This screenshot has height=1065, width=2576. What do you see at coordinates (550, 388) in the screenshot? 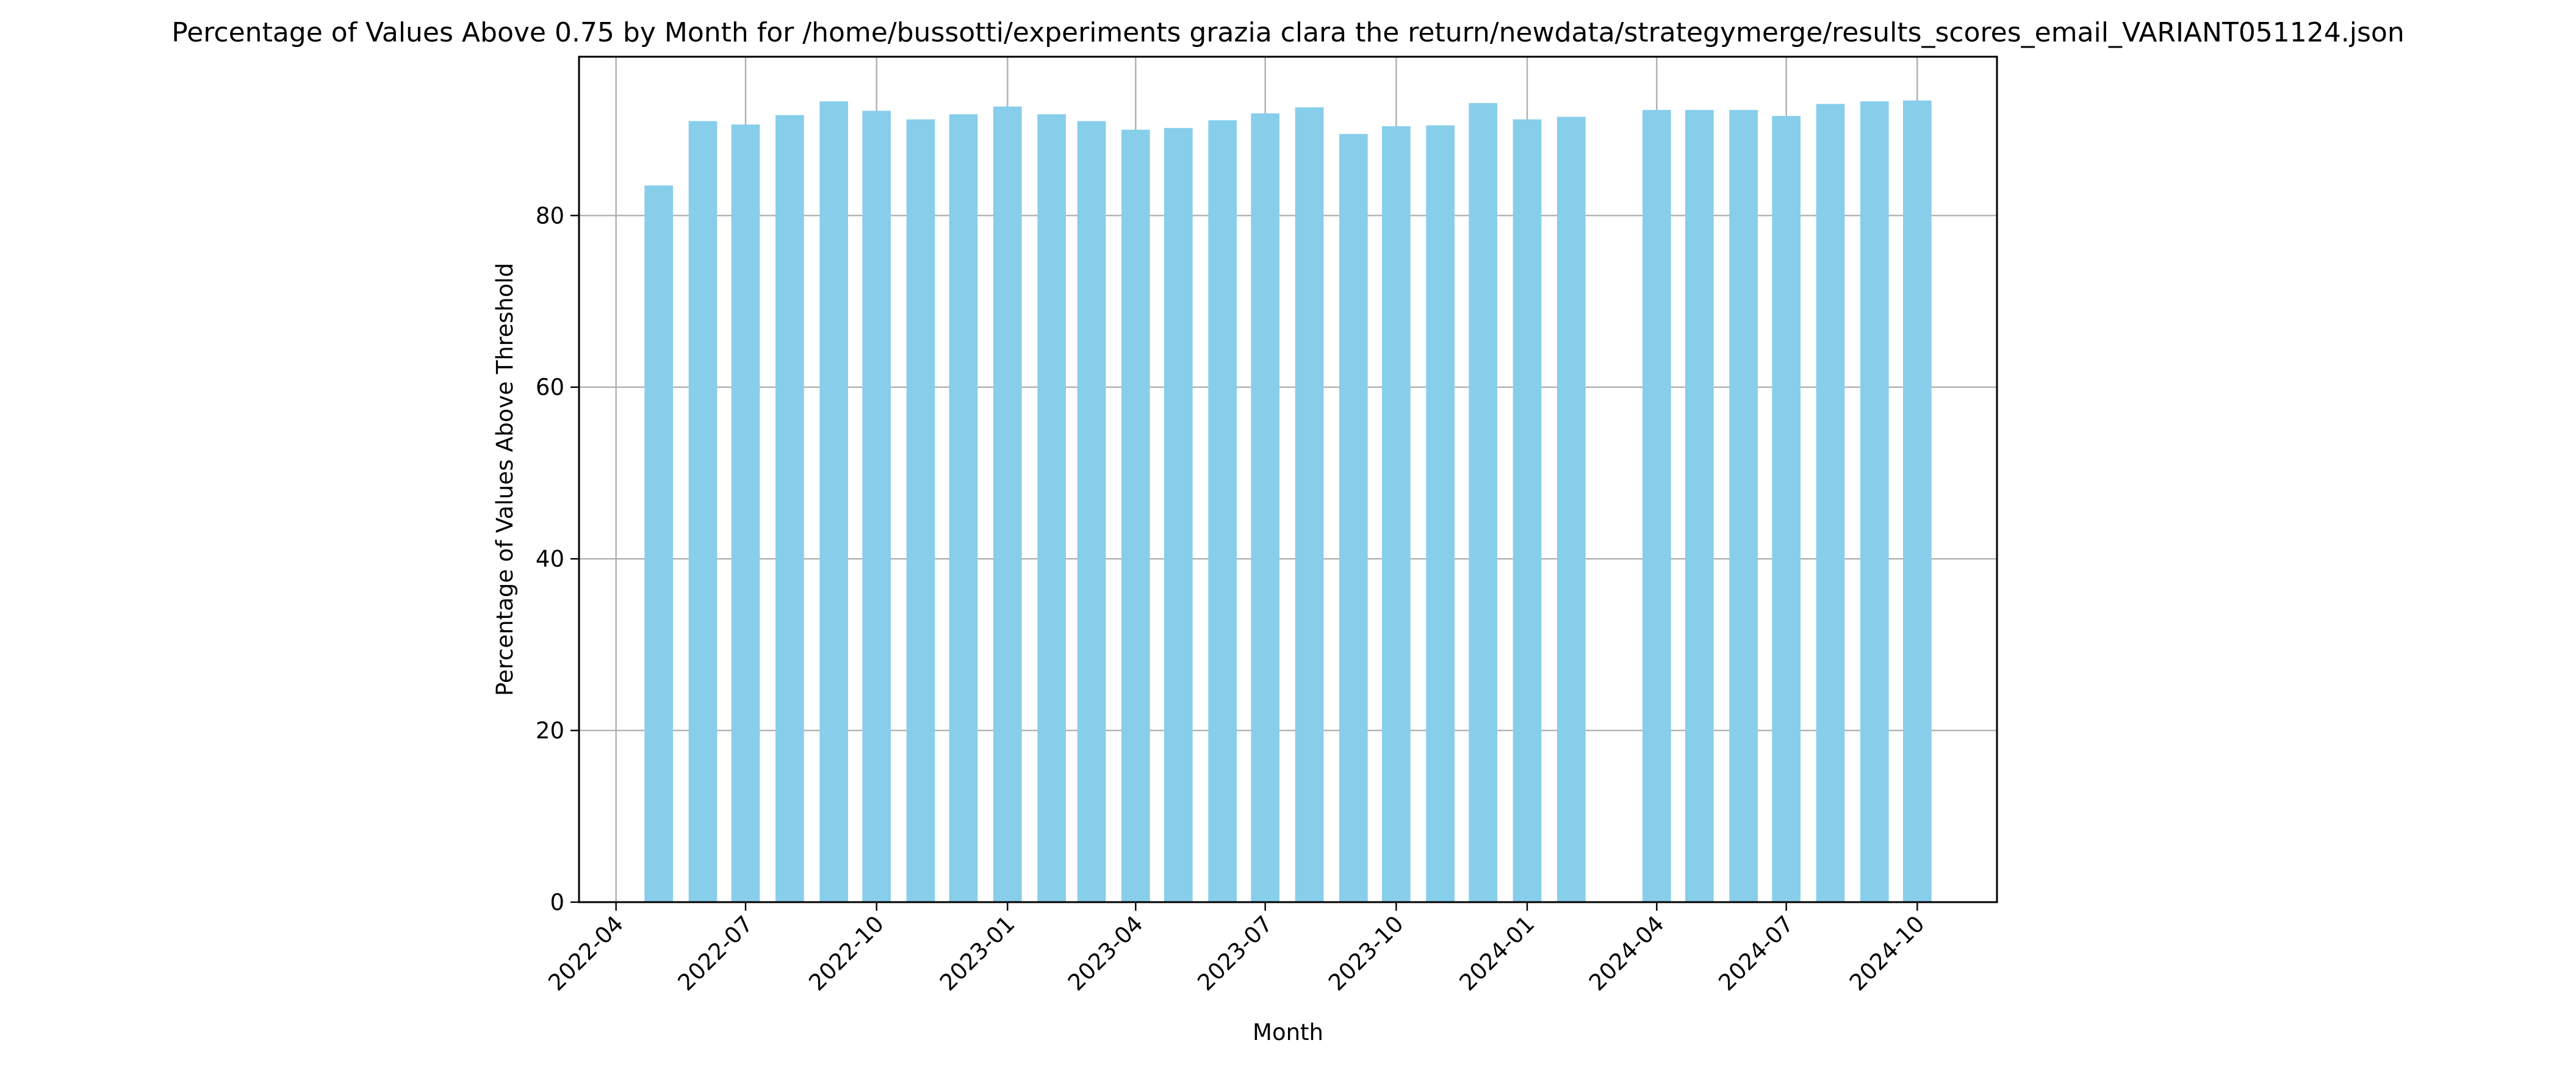
I see `y-tick-label: 60` at bounding box center [550, 388].